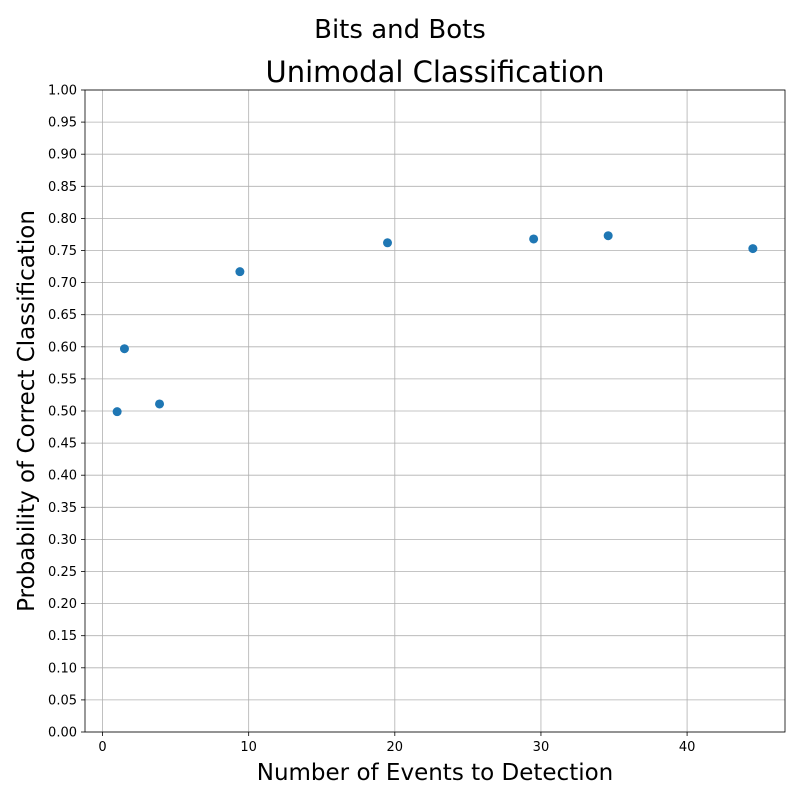 Image resolution: width=800 pixels, height=800 pixels. What do you see at coordinates (62, 123) in the screenshot?
I see `y-tick-label: 0.95` at bounding box center [62, 123].